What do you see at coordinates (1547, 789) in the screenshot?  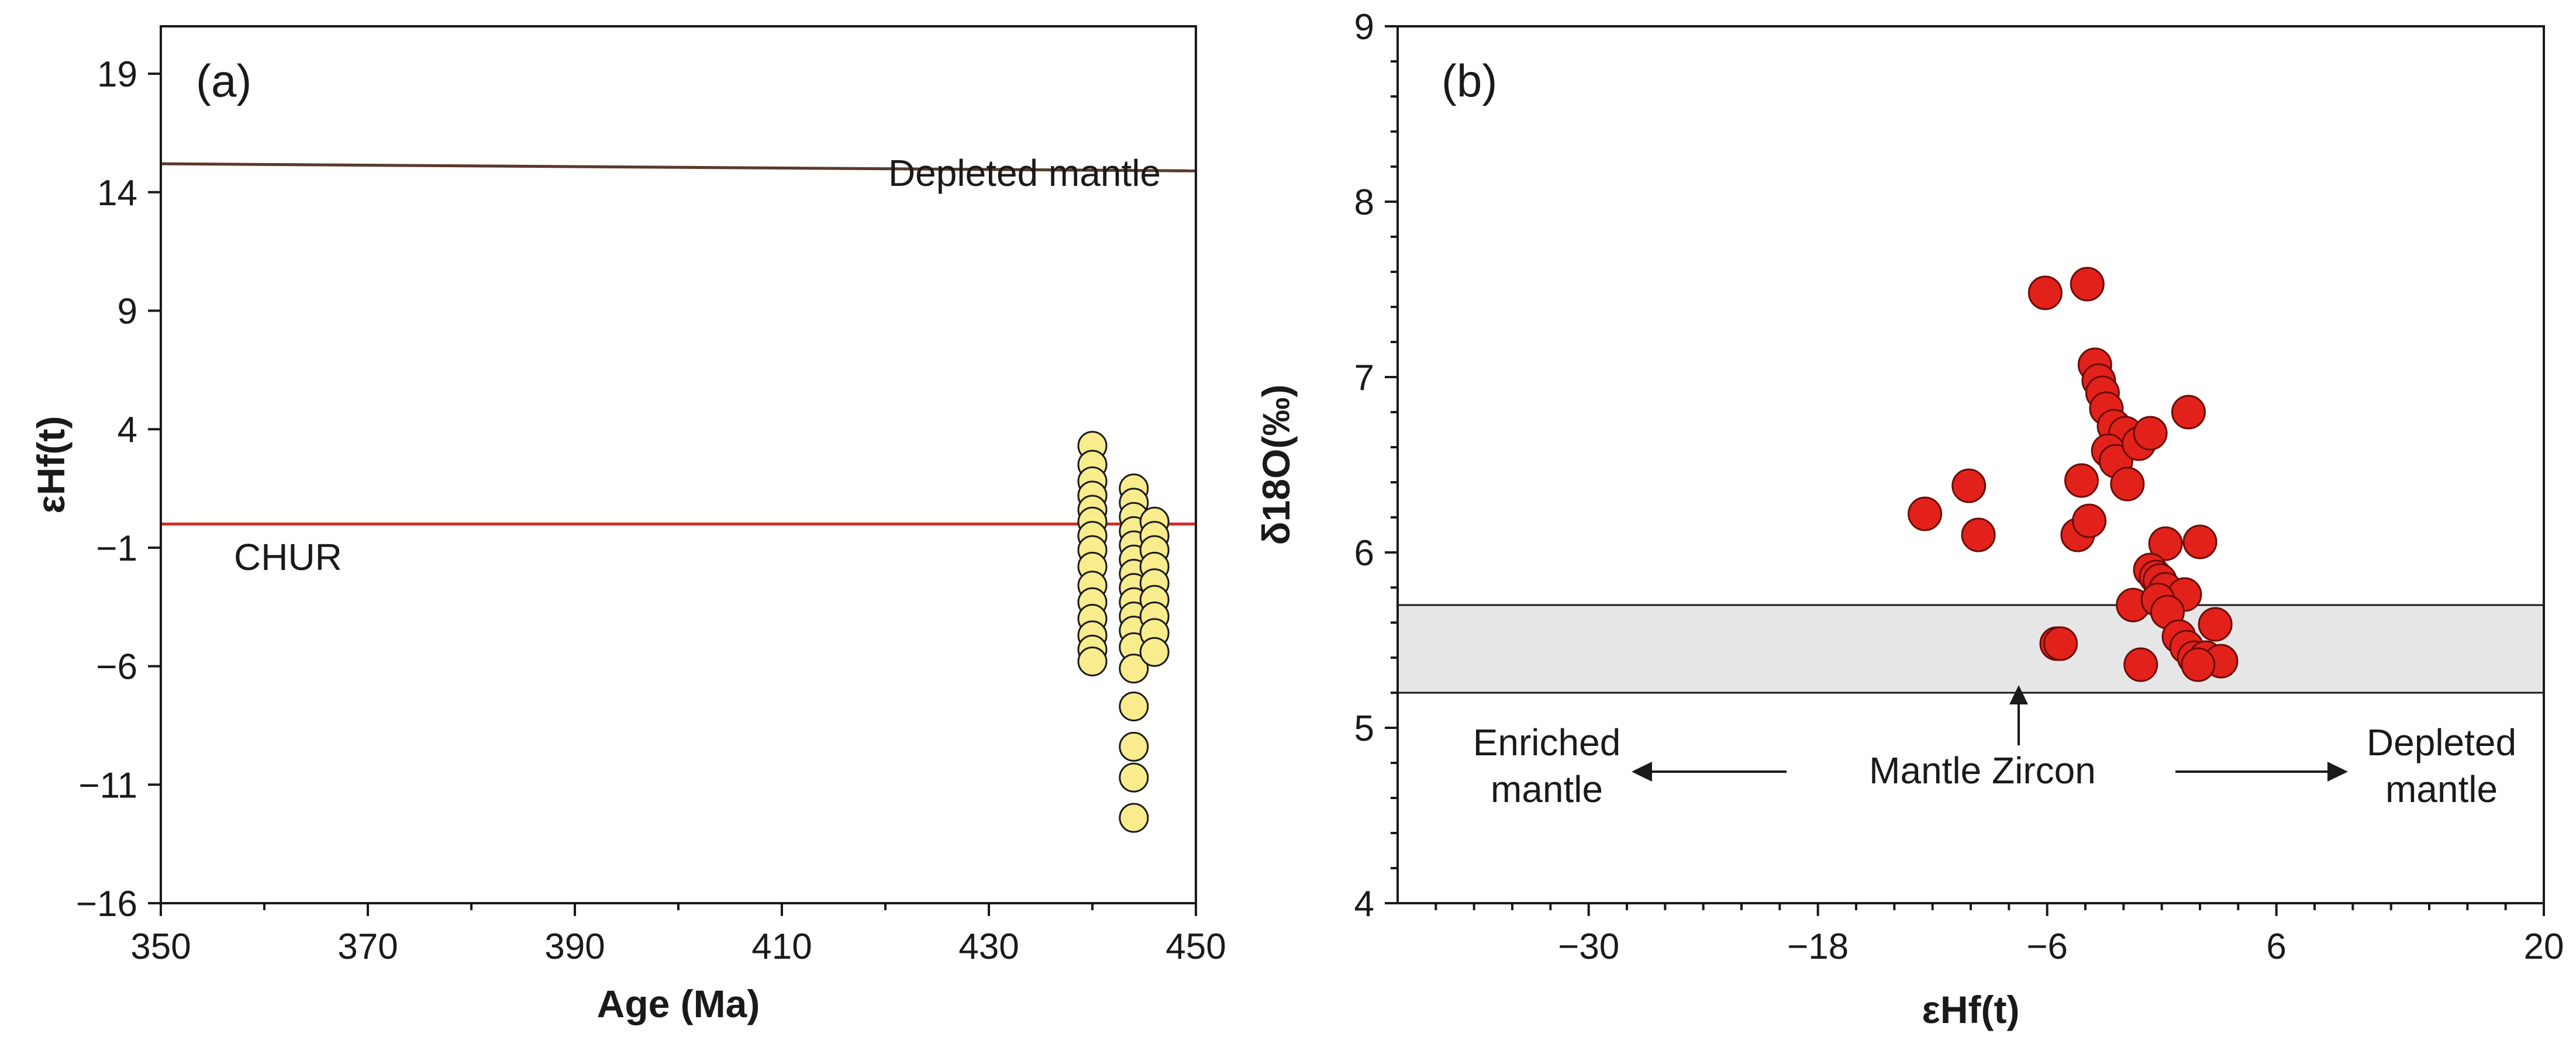 I see `enriched-label-line2: mantle` at bounding box center [1547, 789].